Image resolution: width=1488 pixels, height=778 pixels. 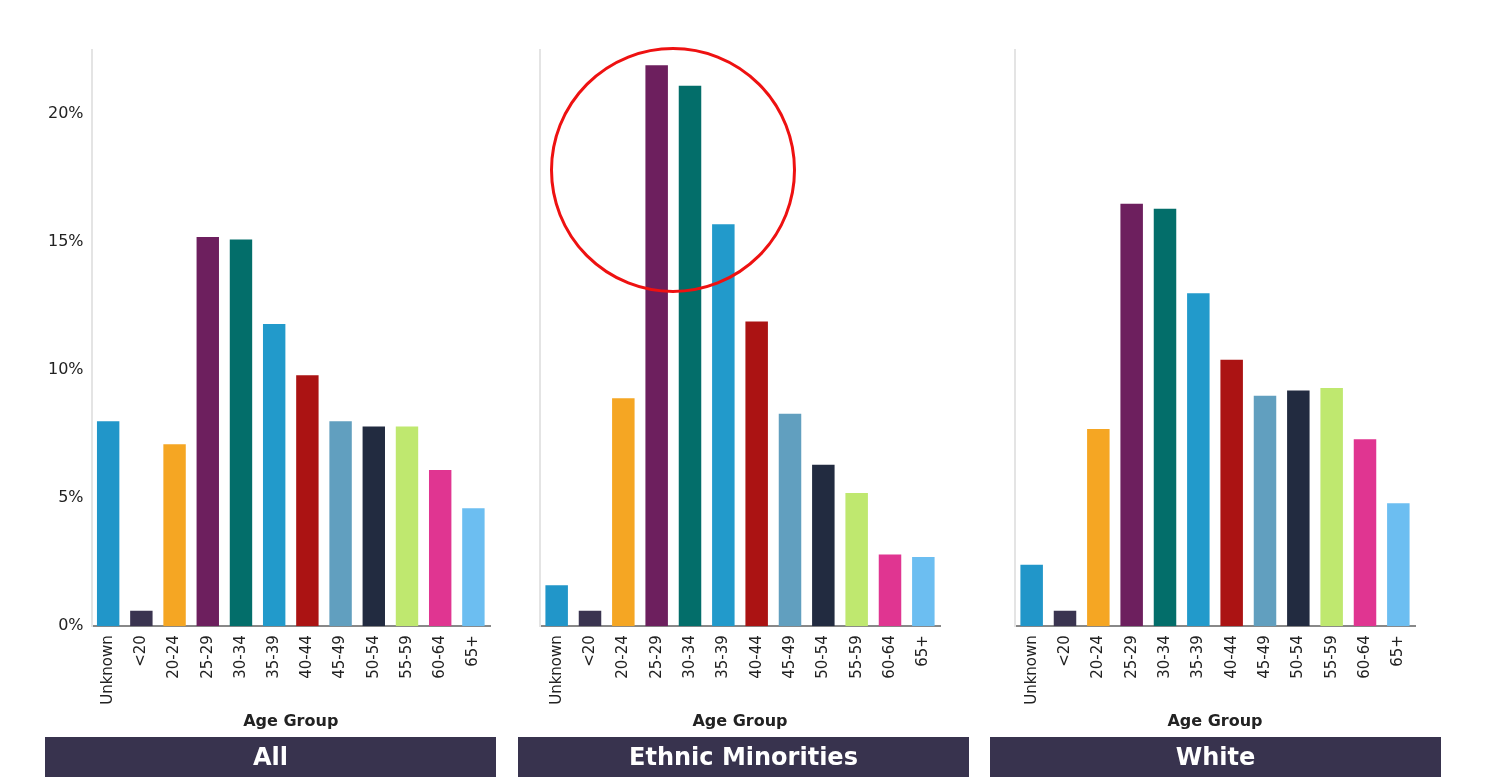 I want to click on text: White, so click(x=1215, y=757).